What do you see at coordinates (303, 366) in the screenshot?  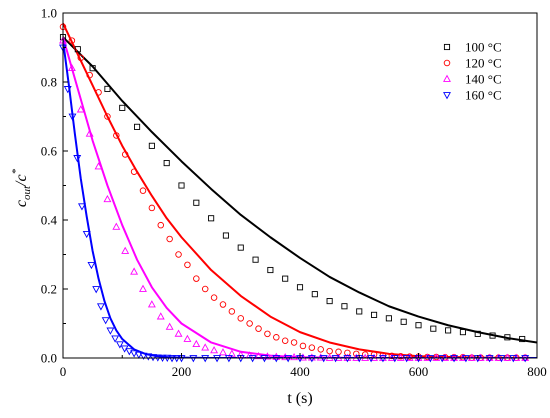 I see `x-axis-ticks: 0 200 400 600 800` at bounding box center [303, 366].